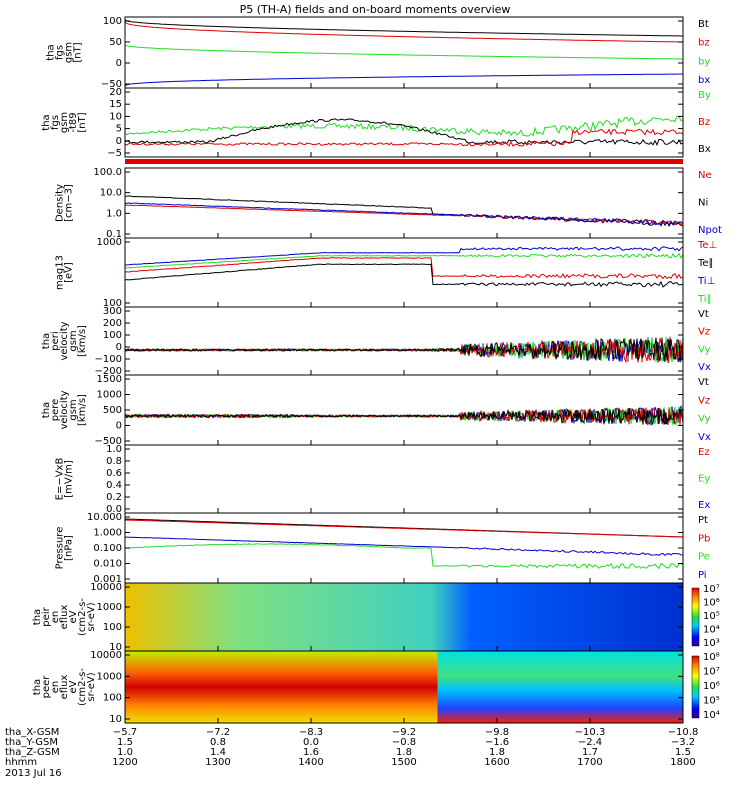  Describe the element at coordinates (404, 528) in the screenshot. I see `pressure-pb-line` at that location.